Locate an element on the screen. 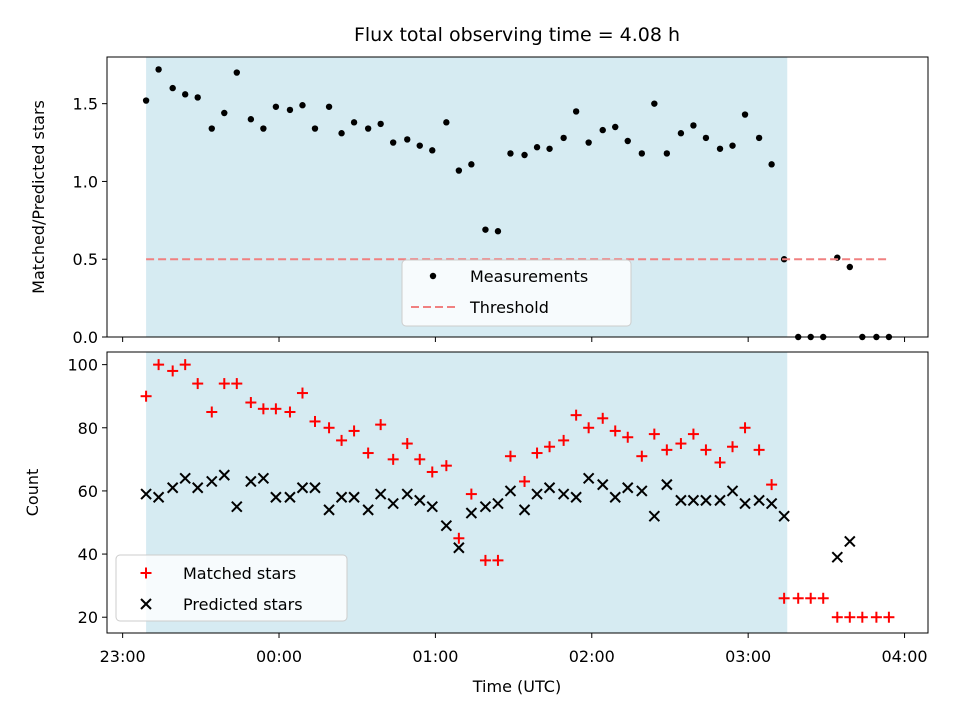  top-legend: Measurements Threshold is located at coordinates (516, 293).